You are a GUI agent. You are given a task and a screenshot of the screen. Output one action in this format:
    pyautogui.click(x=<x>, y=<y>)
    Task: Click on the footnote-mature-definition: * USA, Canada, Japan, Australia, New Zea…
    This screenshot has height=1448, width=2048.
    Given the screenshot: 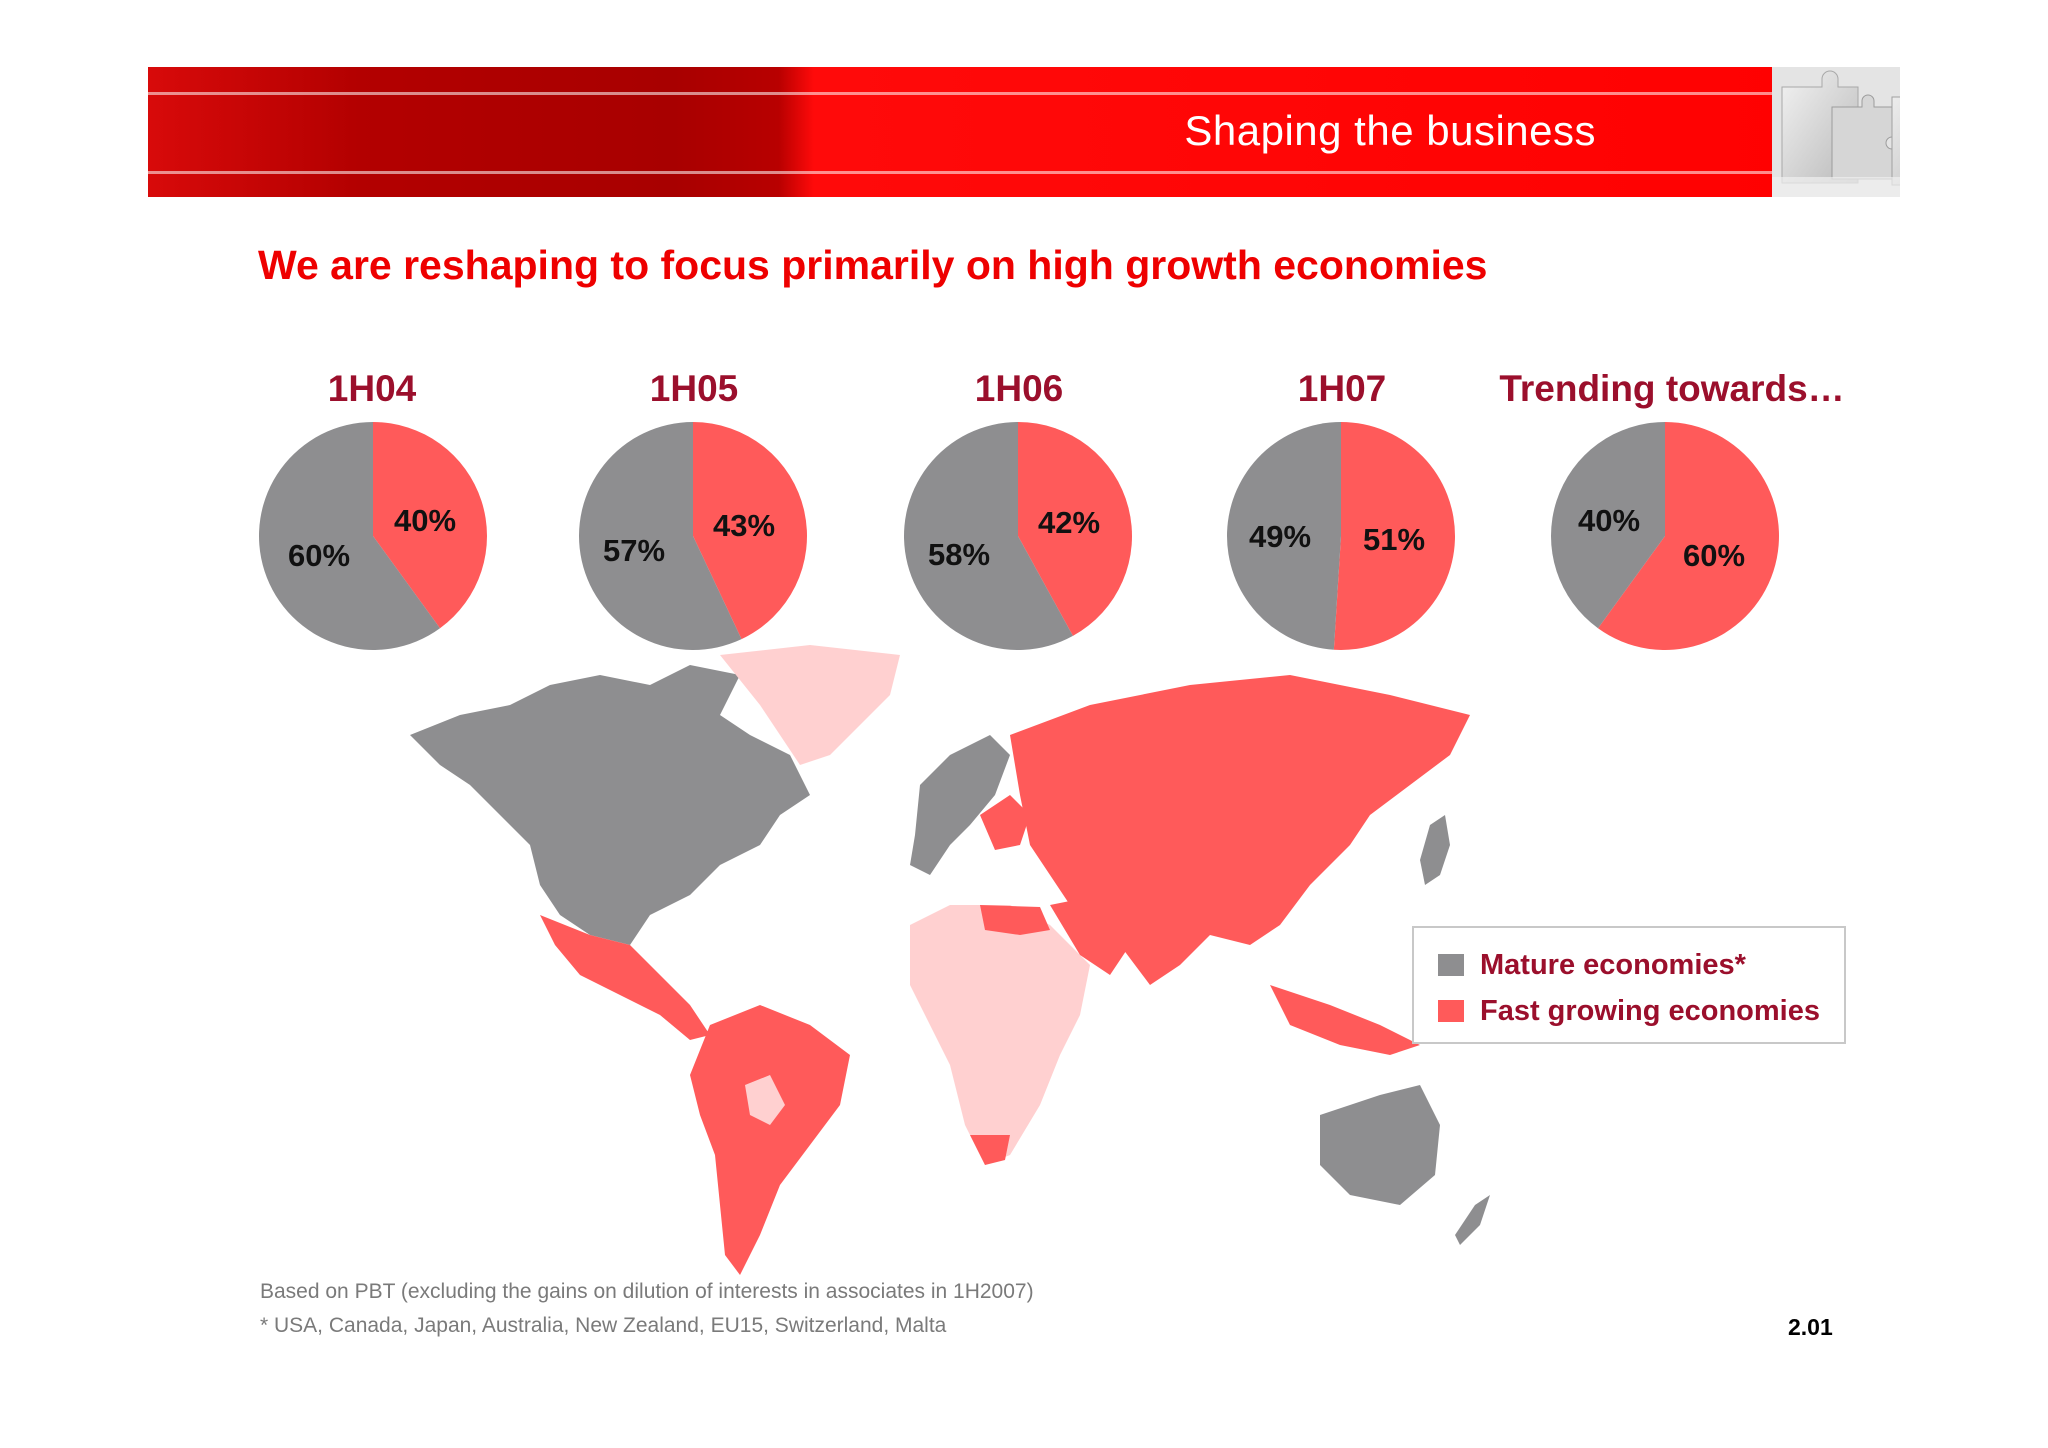 What is the action you would take?
    pyautogui.click(x=603, y=1325)
    